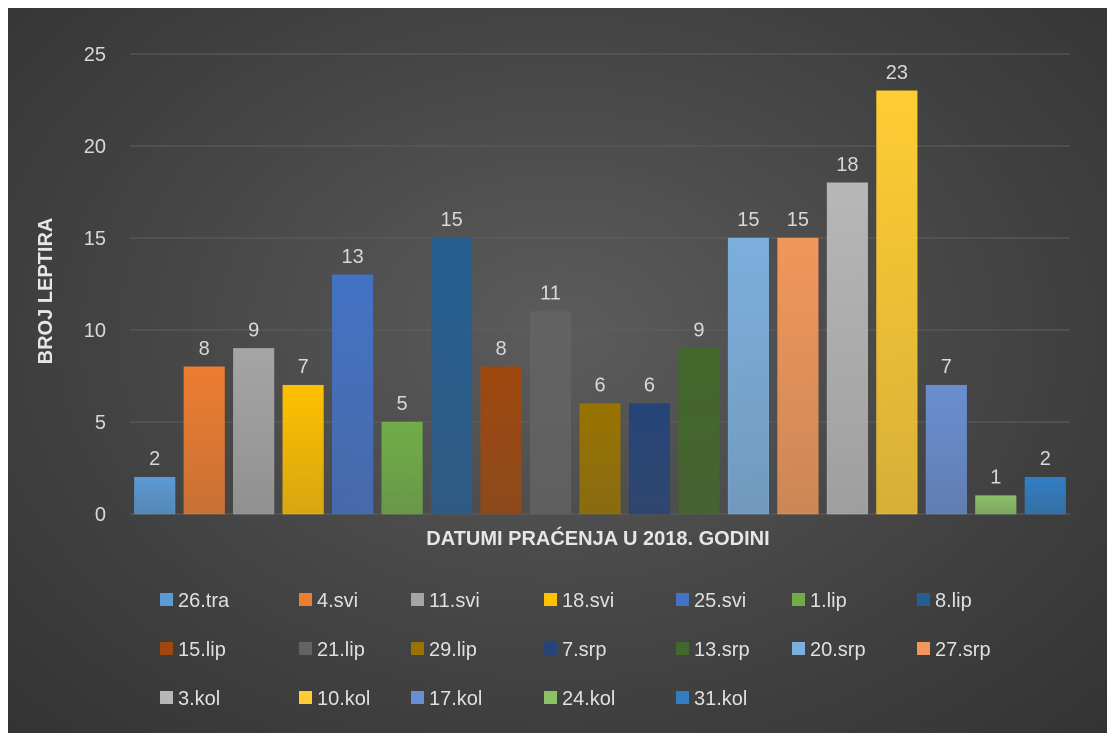 The width and height of the screenshot is (1115, 741). I want to click on bar-17.kol, so click(946, 449).